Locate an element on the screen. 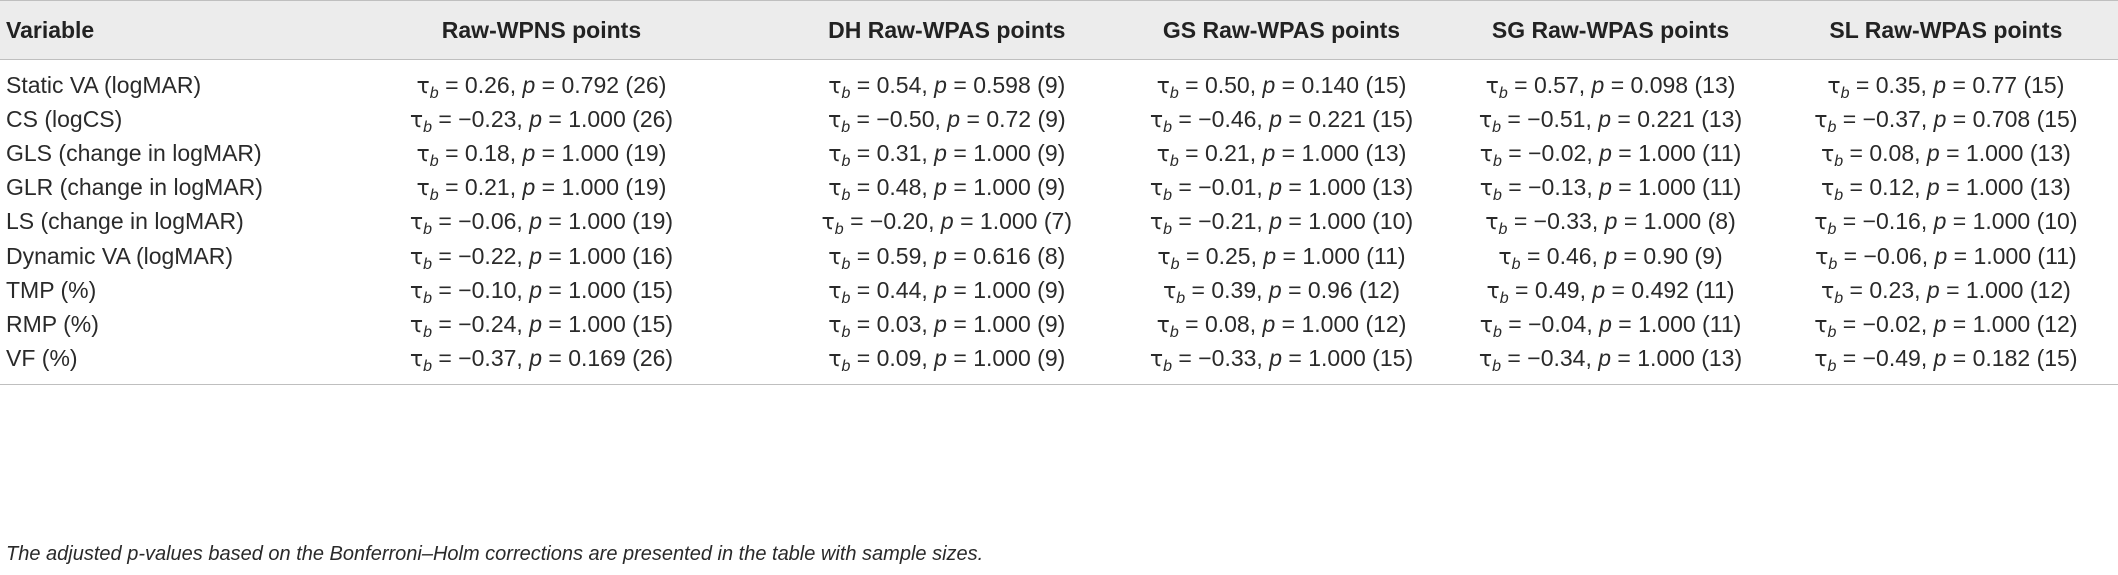 The width and height of the screenshot is (2118, 575). p-value: 0.616 is located at coordinates (1002, 255).